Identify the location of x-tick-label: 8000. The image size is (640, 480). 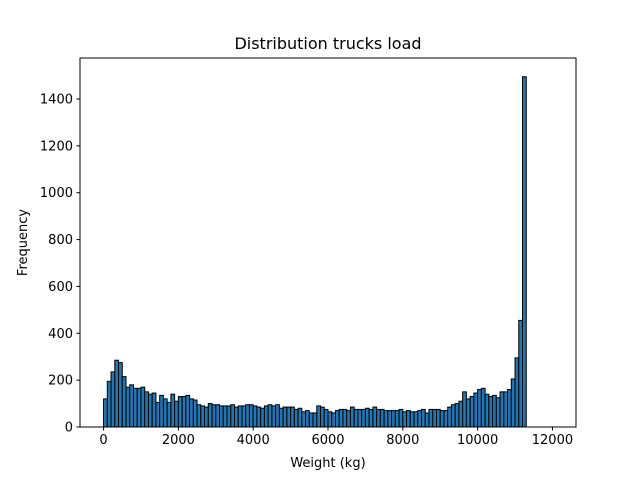
(402, 440).